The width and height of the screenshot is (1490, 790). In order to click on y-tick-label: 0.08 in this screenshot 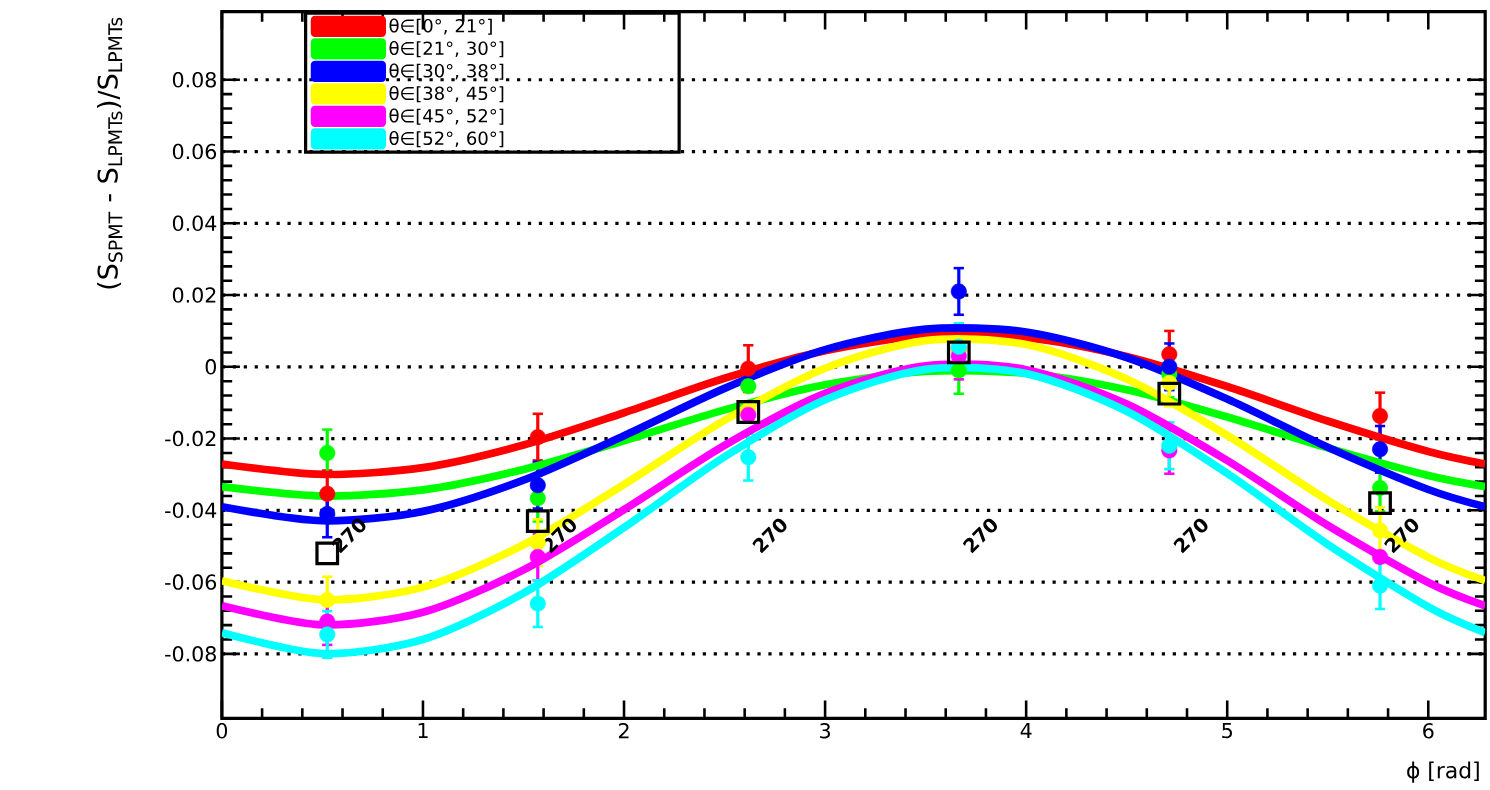, I will do `click(194, 80)`.